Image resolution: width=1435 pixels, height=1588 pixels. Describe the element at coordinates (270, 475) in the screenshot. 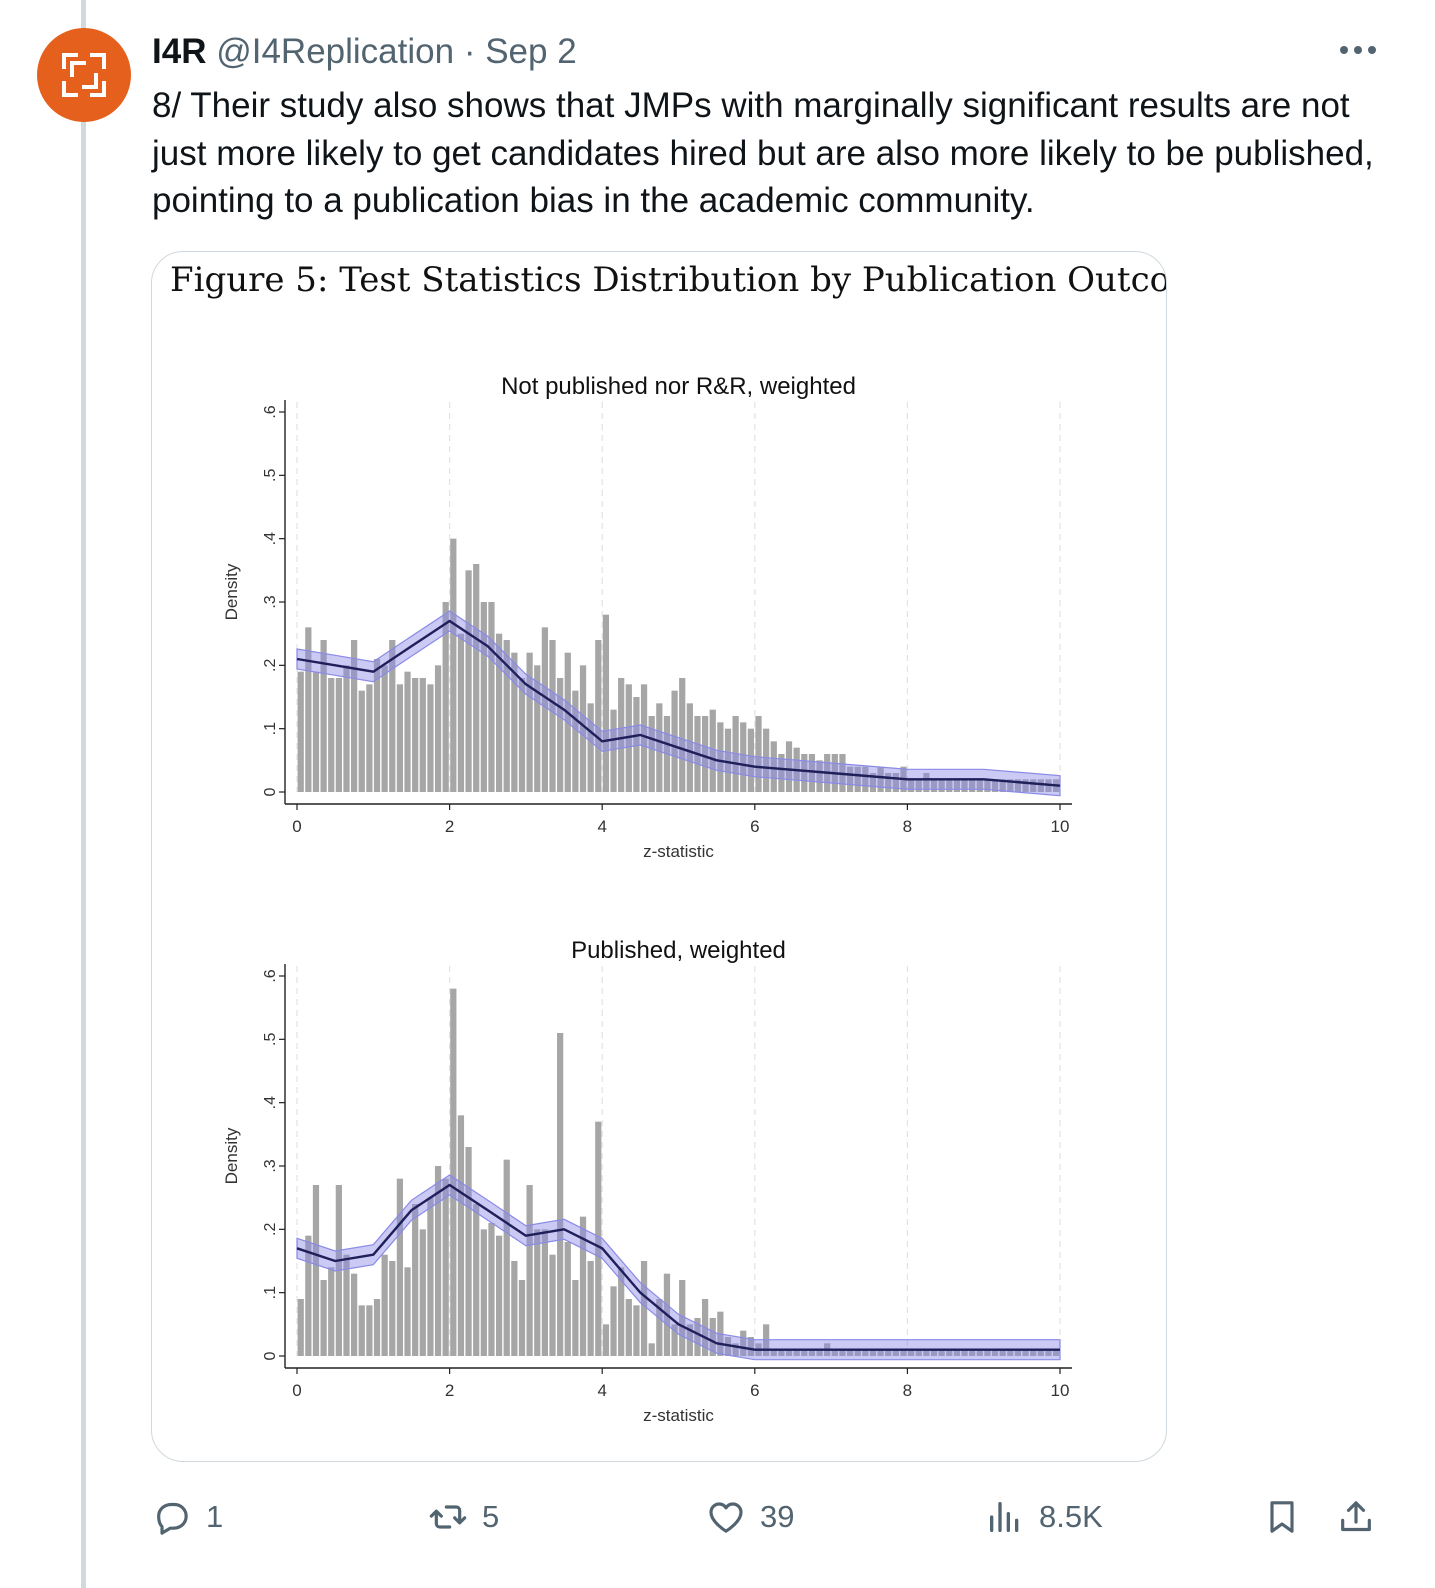

I see `y-tick-label: .5` at that location.